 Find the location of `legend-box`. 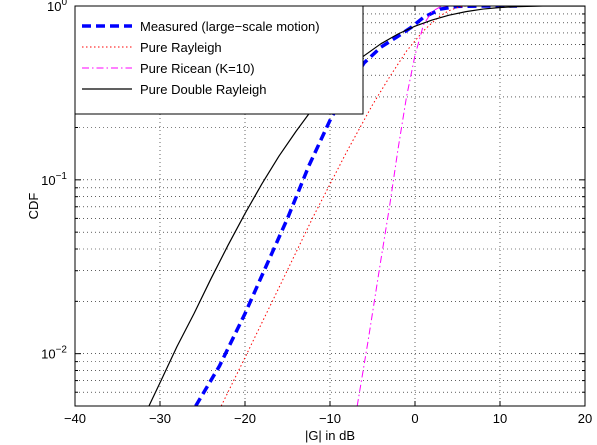

legend-box is located at coordinates (219, 60).